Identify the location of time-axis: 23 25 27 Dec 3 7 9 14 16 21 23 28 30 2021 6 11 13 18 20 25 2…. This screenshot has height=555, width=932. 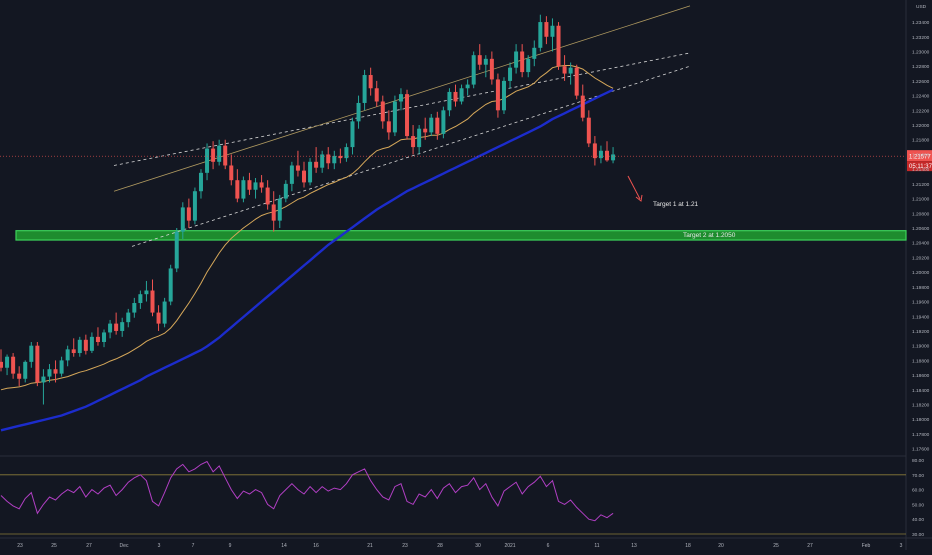
(459, 546).